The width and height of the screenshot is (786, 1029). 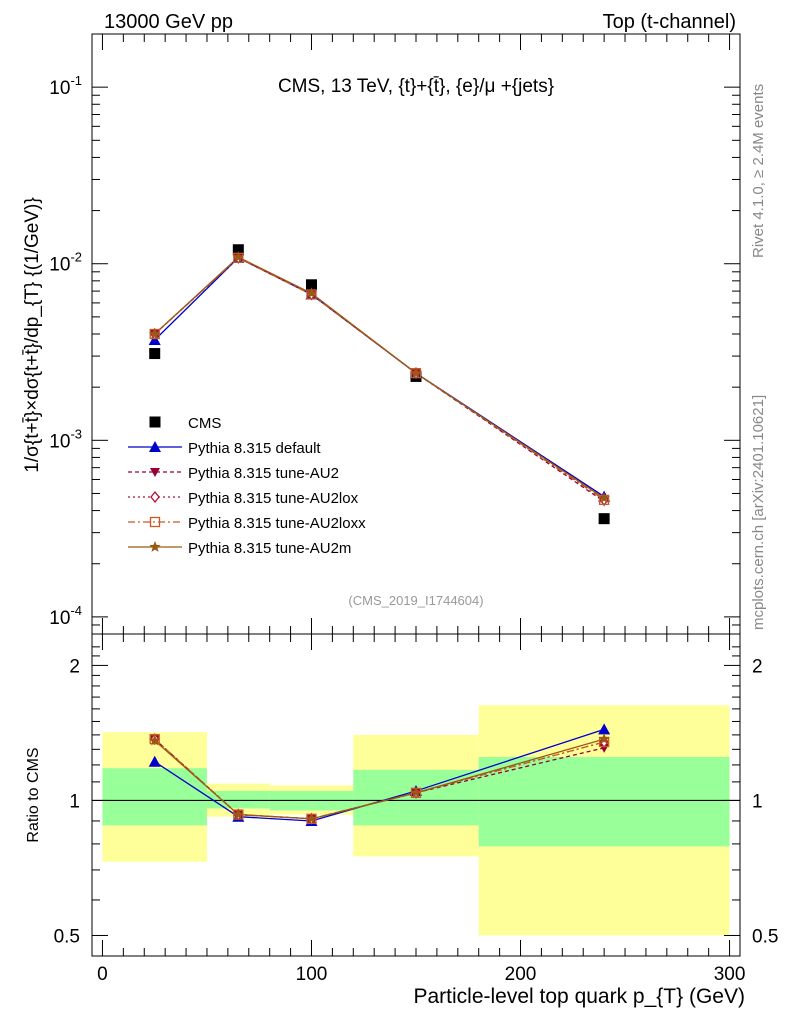 What do you see at coordinates (33, 794) in the screenshot?
I see `ratio-y-axis-label: Ratio to CMS` at bounding box center [33, 794].